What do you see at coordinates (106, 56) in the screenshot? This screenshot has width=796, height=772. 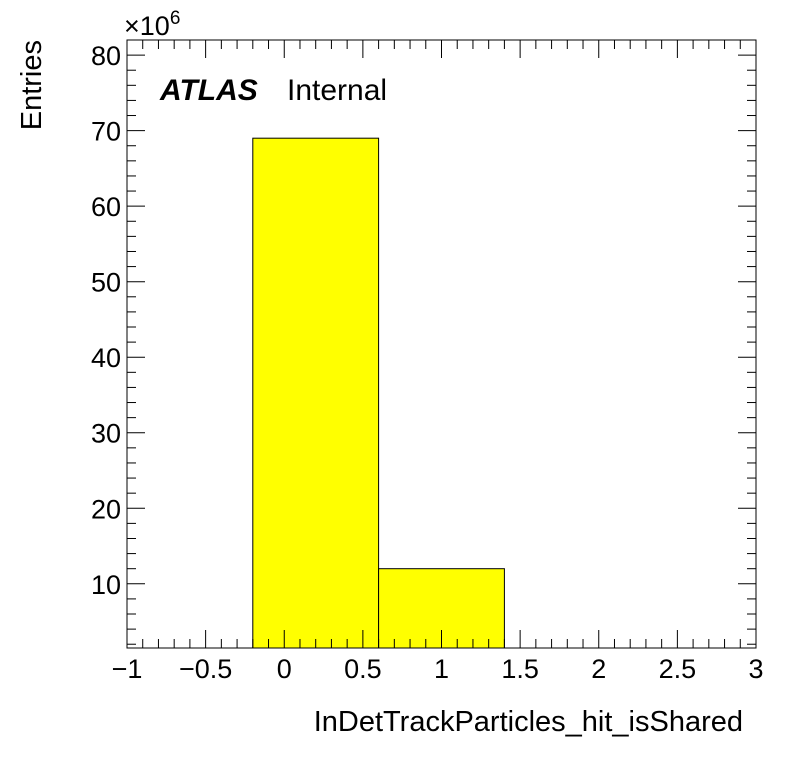 I see `y-tick-label: 80` at bounding box center [106, 56].